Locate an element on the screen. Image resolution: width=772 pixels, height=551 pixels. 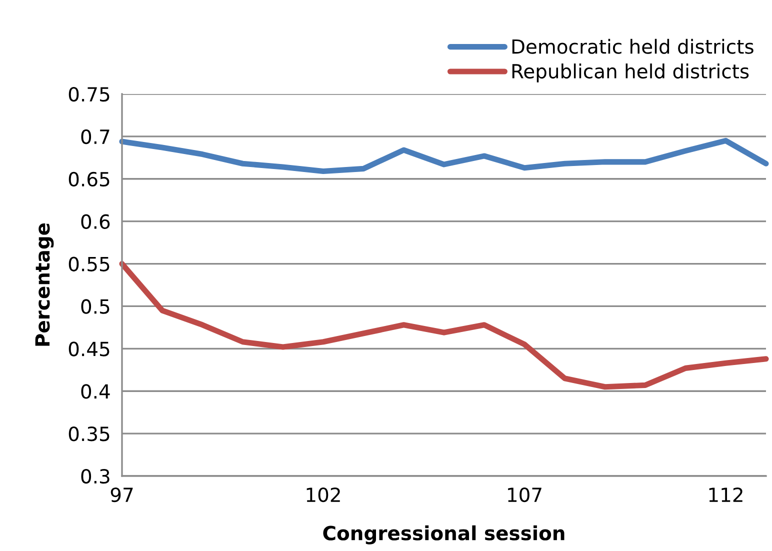
y-tick-label: 0.4 is located at coordinates (95, 391).